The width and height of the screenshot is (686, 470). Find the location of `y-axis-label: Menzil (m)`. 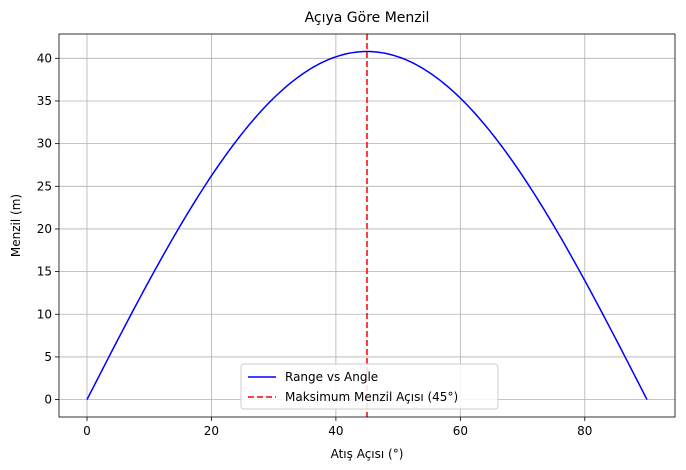

y-axis-label: Menzil (m) is located at coordinates (16, 225).